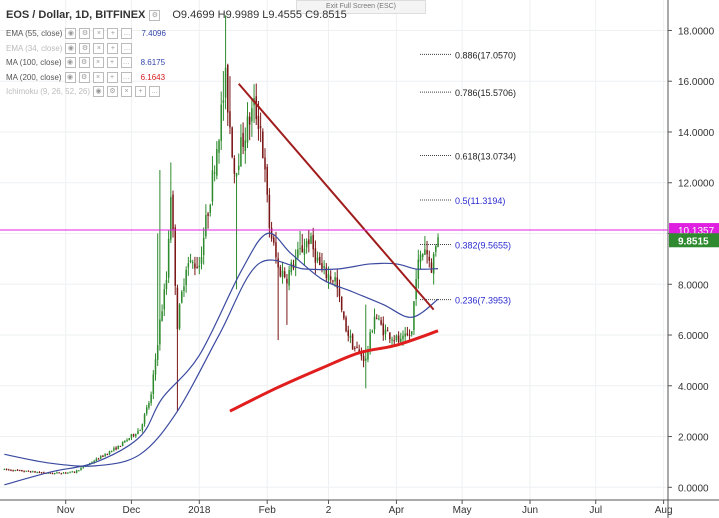  What do you see at coordinates (76, 15) in the screenshot?
I see `symbol-title: EOS / Dollar, 1D, BITFINEX` at bounding box center [76, 15].